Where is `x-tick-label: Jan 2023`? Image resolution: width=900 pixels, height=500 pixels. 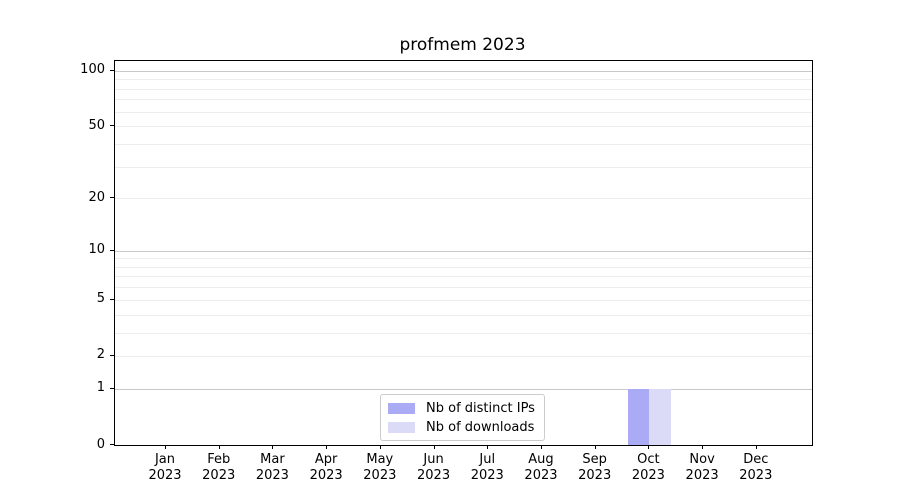 x-tick-label: Jan 2023 is located at coordinates (165, 468).